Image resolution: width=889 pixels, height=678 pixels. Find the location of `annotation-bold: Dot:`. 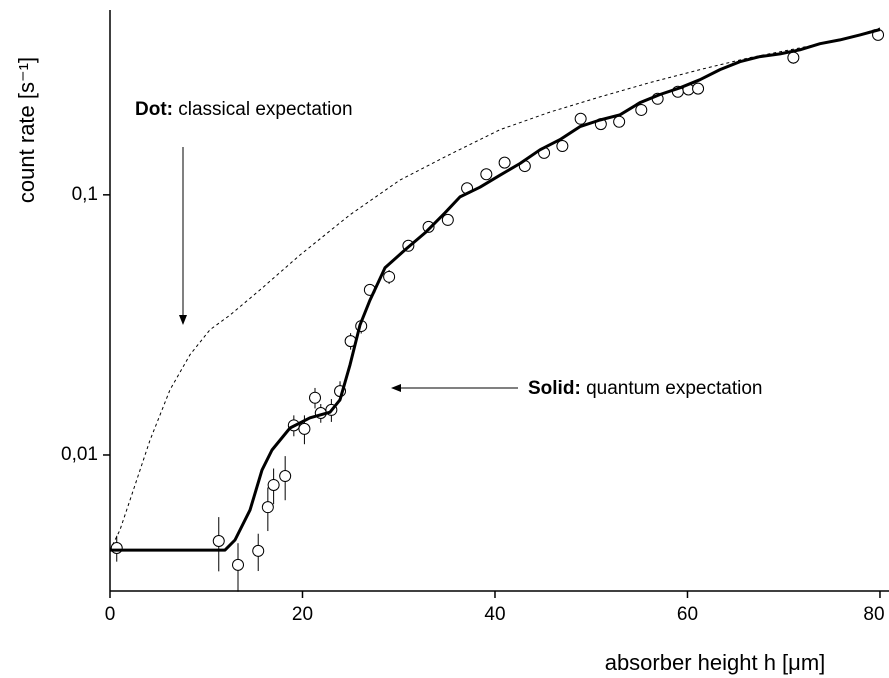

annotation-bold: Dot: is located at coordinates (154, 109).